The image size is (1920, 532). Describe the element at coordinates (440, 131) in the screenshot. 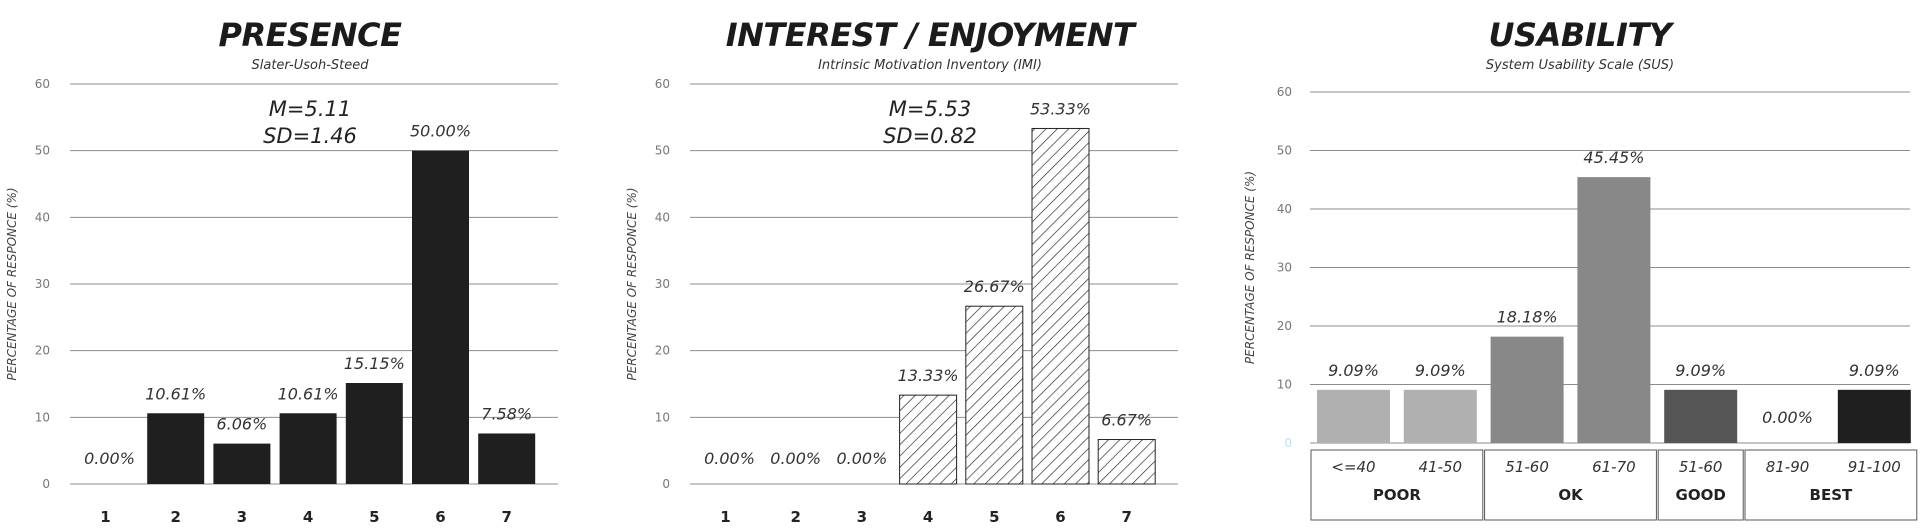

I see `data-label: 50.00%` at that location.